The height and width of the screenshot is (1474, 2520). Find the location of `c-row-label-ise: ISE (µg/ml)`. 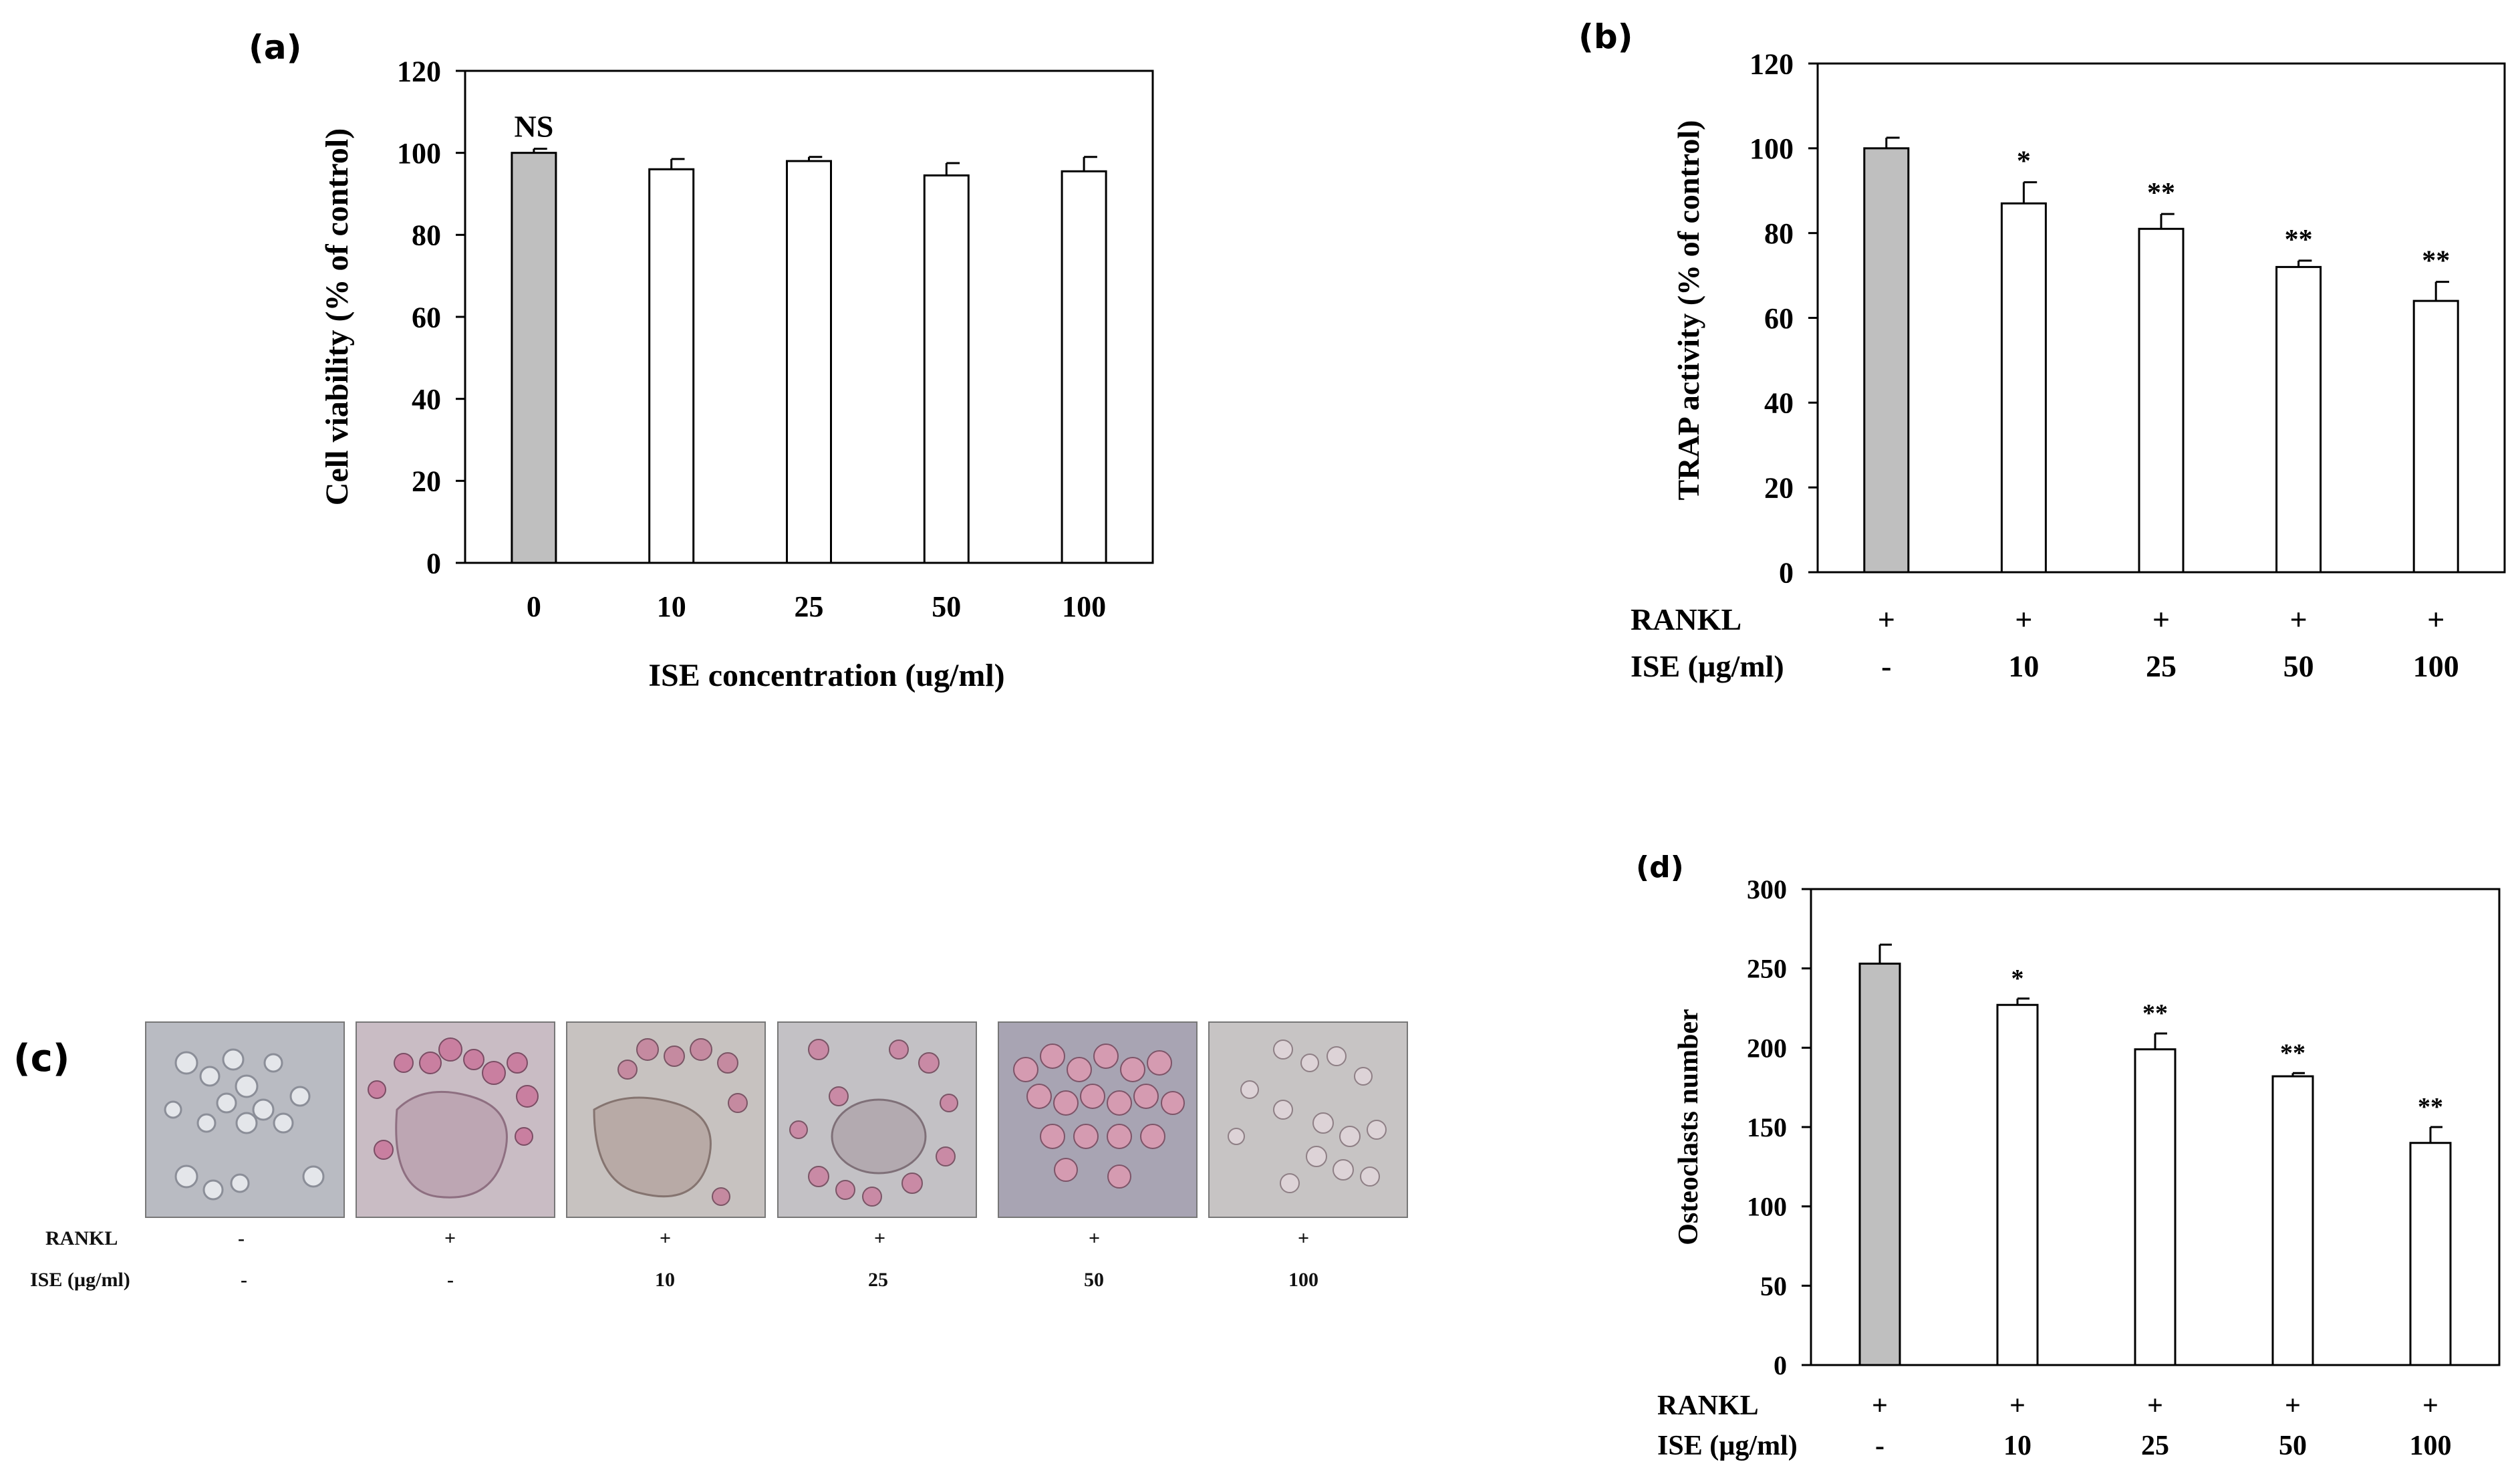

c-row-label-ise: ISE (µg/ml) is located at coordinates (80, 1280).